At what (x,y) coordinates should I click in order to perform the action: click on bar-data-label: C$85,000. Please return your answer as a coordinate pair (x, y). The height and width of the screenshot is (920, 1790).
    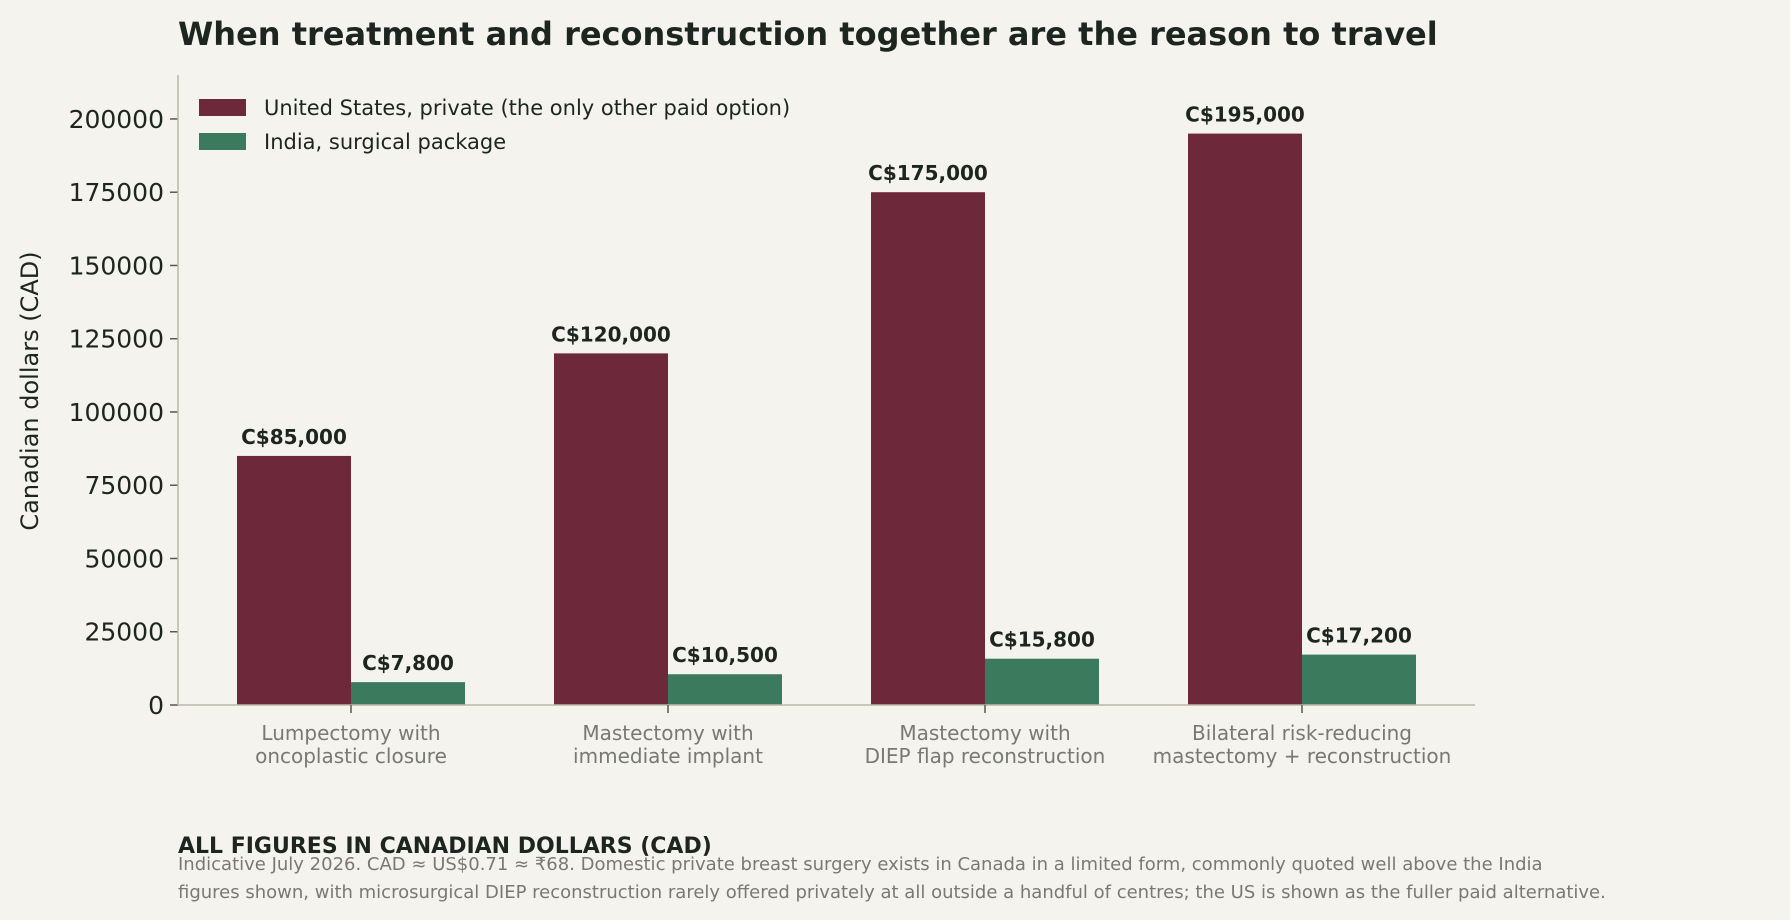
    Looking at the image, I should click on (294, 437).